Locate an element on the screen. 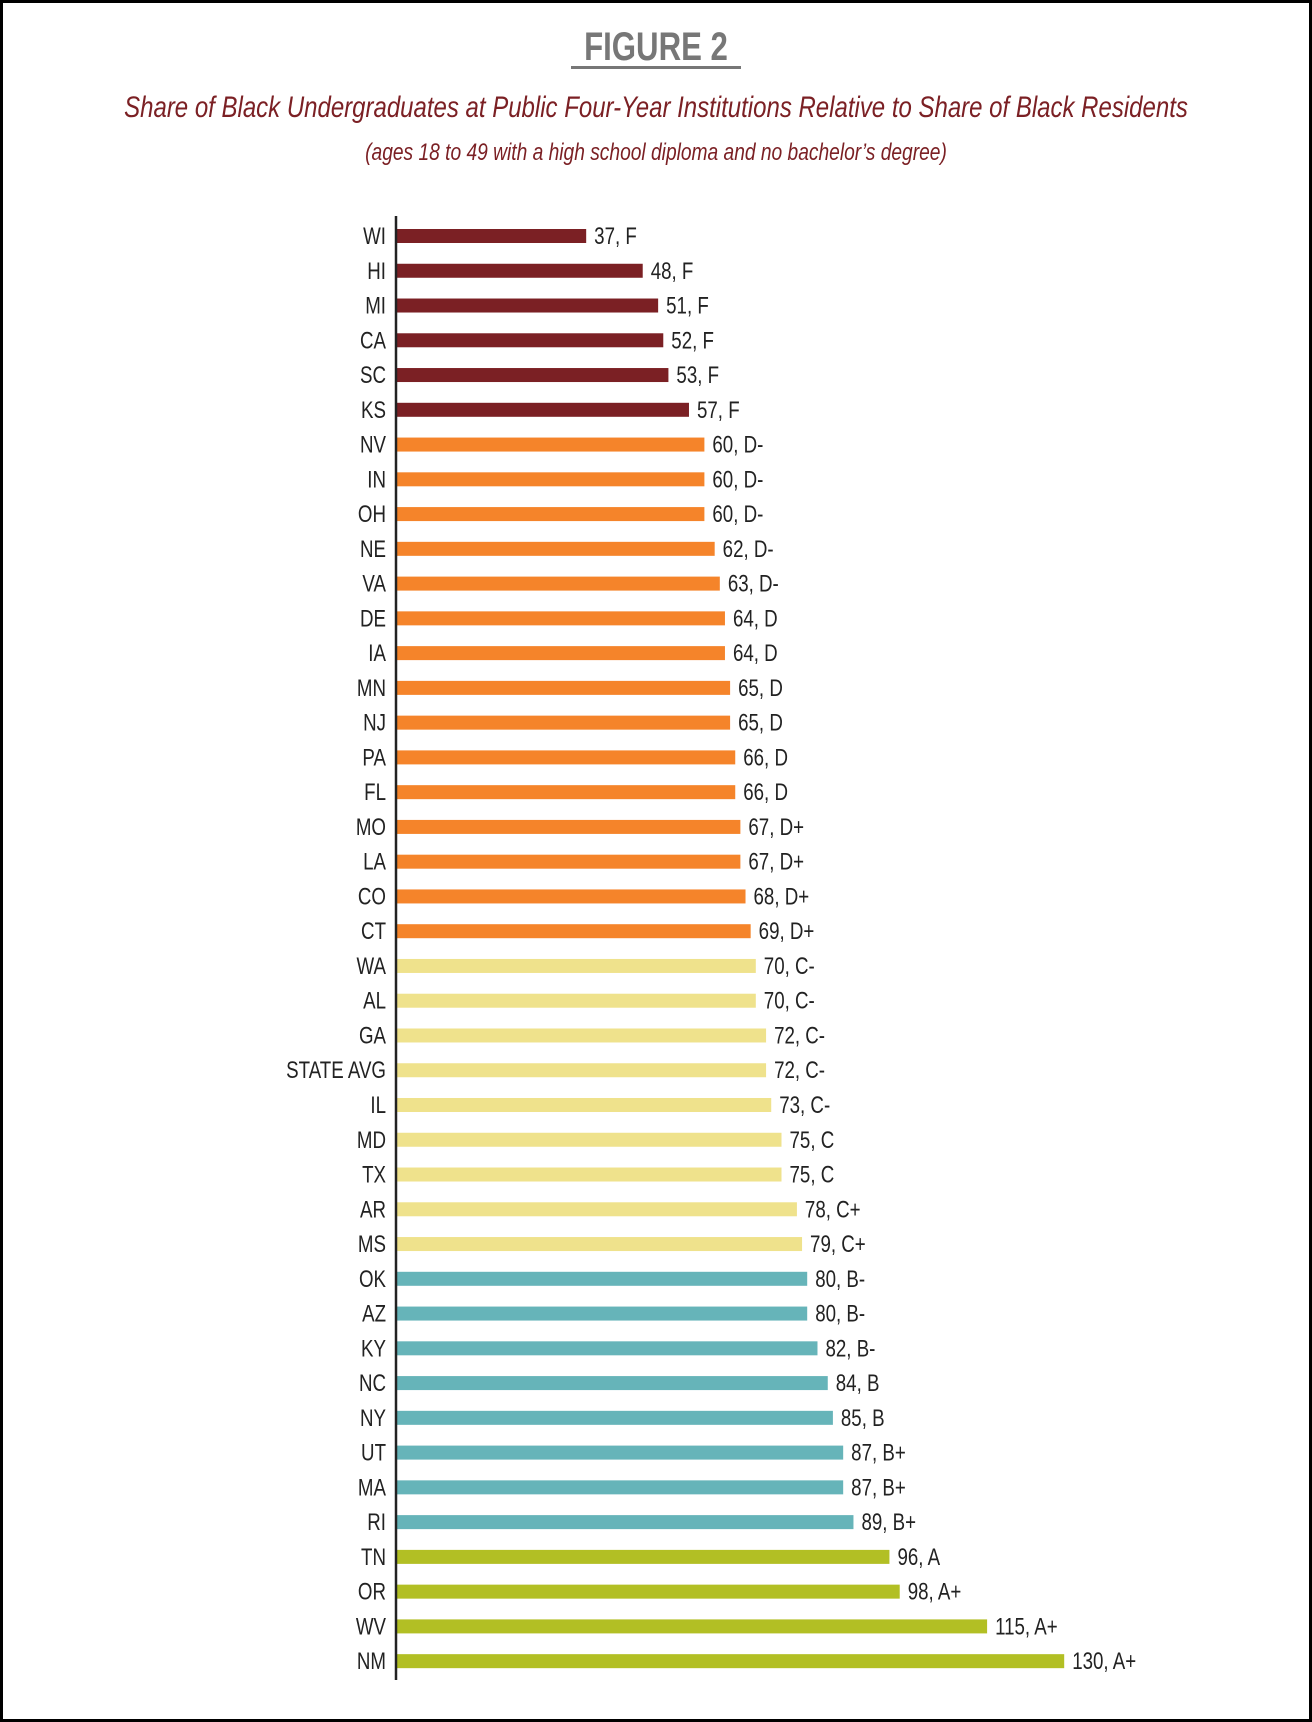  data-label: 62, D- is located at coordinates (748, 549).